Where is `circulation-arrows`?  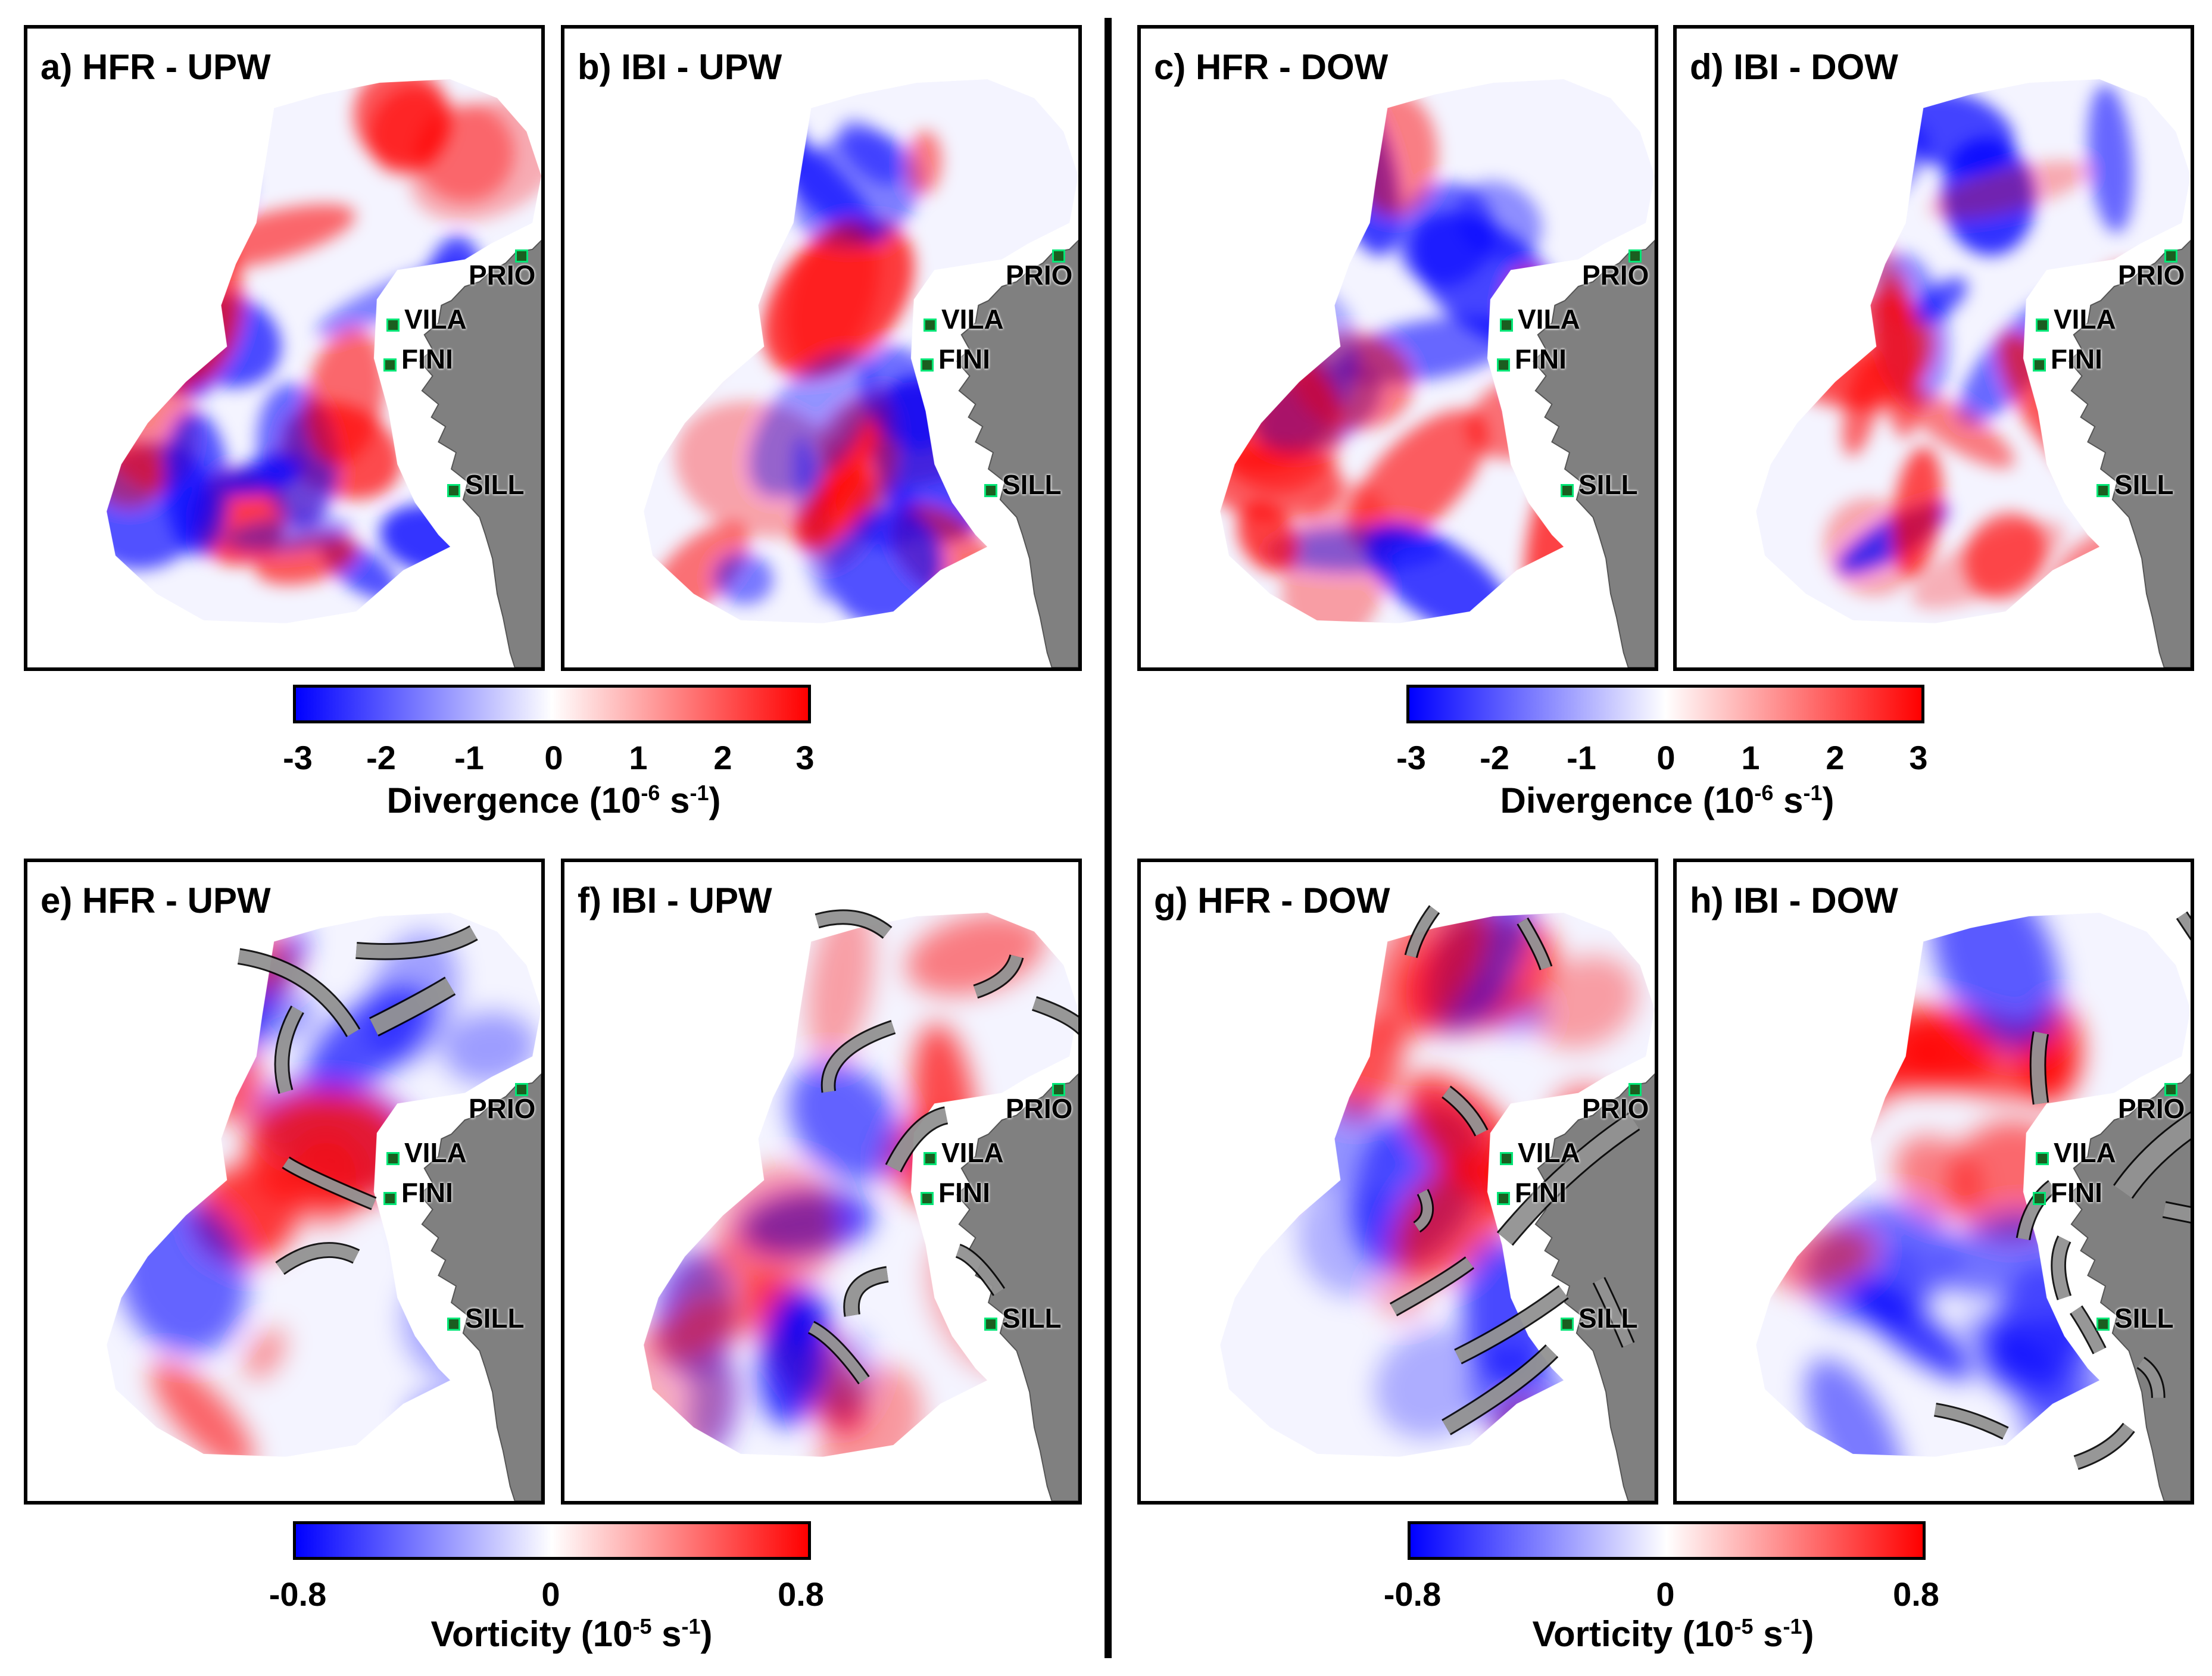 circulation-arrows is located at coordinates (2062, 1190).